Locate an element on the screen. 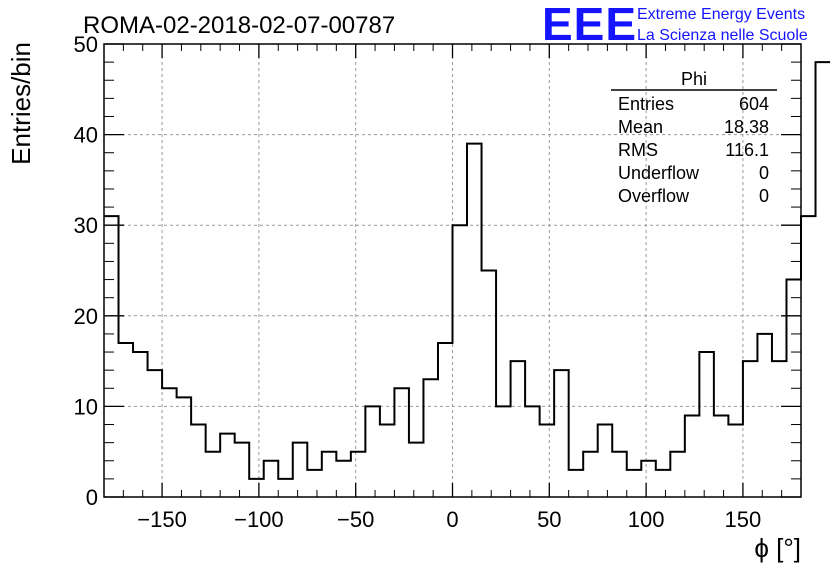  y-tick-label: 20 is located at coordinates (86, 316).